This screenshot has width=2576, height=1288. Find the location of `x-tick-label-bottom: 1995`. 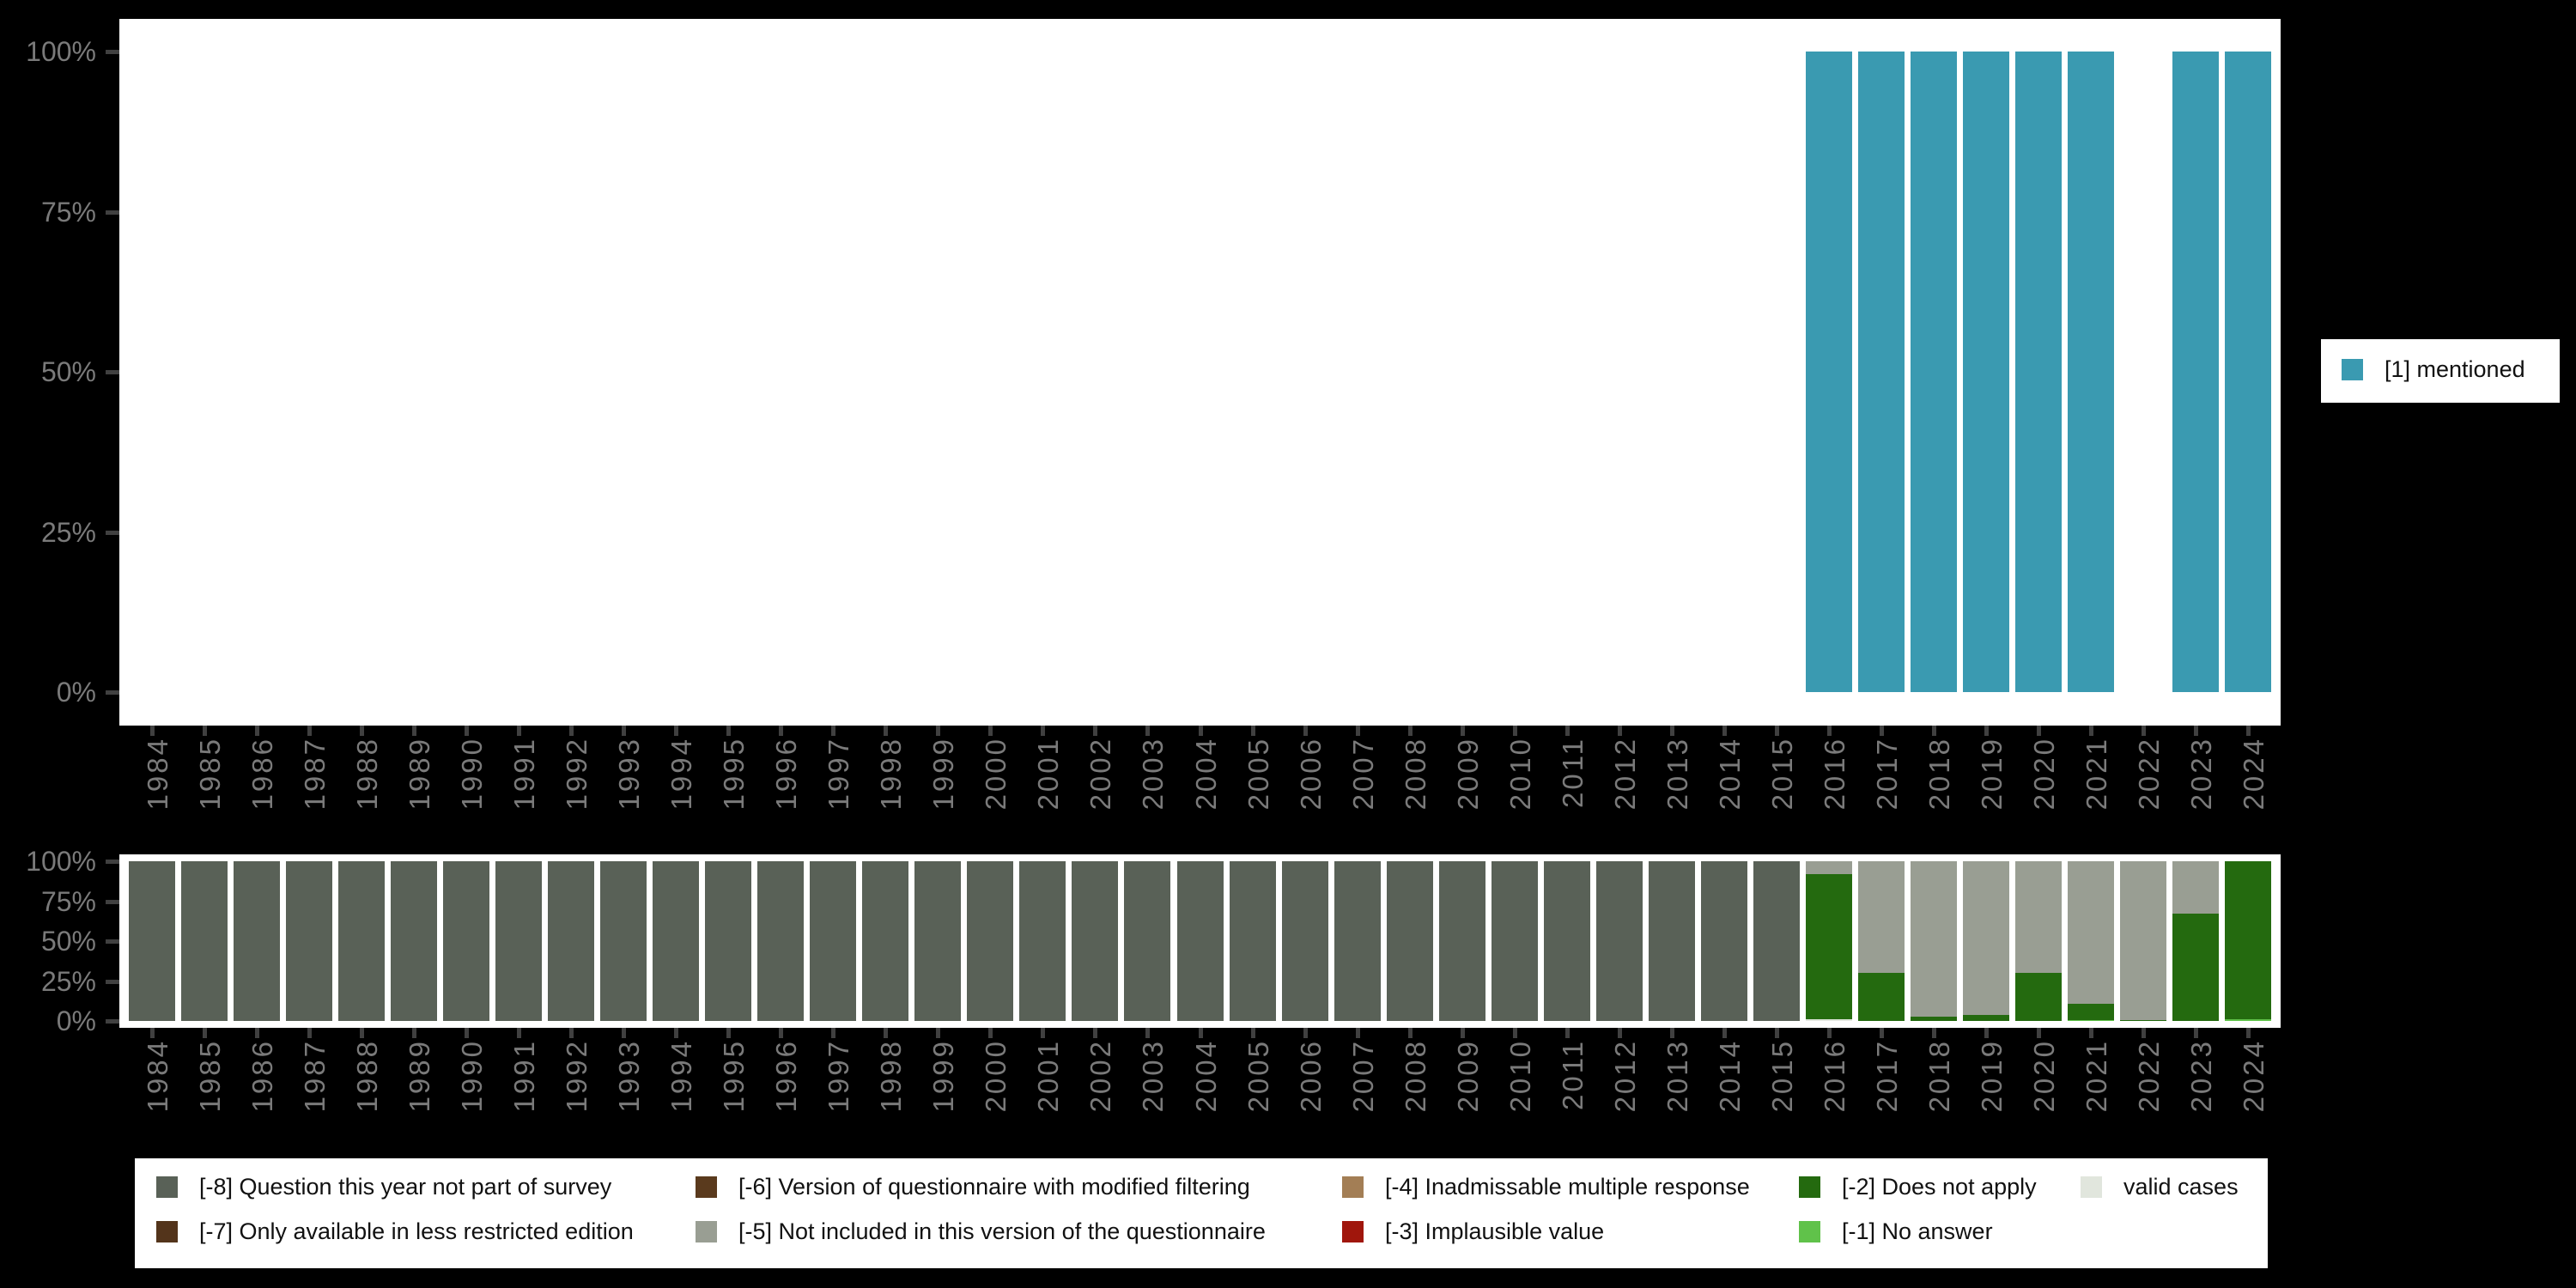

x-tick-label-bottom: 1995 is located at coordinates (734, 1076).